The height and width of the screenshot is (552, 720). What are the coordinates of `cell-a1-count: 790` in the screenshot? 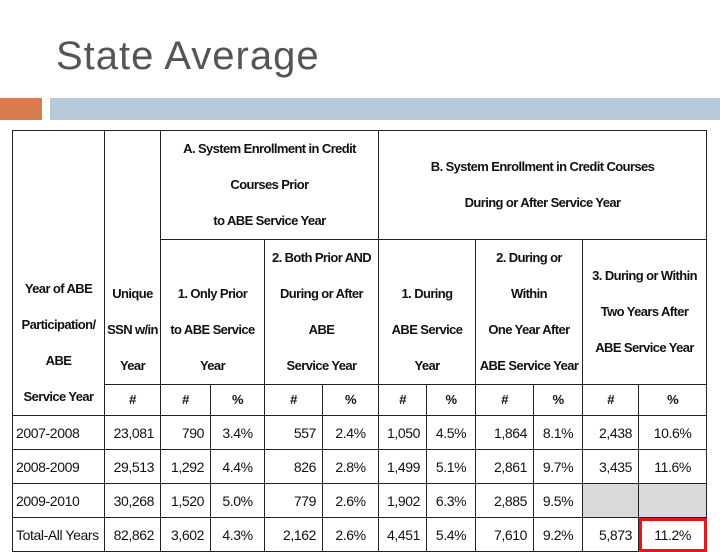 It's located at (185, 432).